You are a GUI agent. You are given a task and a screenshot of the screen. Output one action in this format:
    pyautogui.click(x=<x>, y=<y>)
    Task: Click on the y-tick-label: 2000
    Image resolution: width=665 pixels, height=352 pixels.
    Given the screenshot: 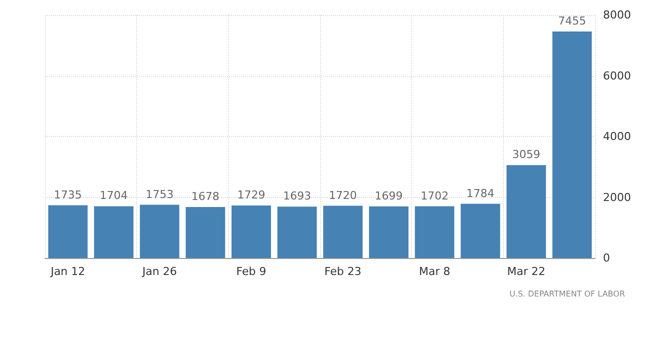 What is the action you would take?
    pyautogui.click(x=617, y=197)
    